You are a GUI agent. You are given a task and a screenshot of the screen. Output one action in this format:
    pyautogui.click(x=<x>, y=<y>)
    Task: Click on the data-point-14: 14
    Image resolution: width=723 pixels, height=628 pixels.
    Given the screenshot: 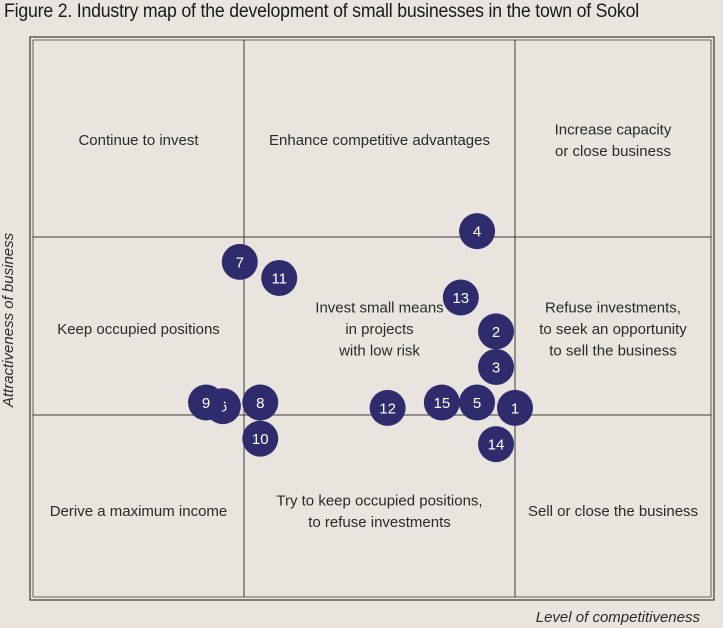 What is the action you would take?
    pyautogui.click(x=496, y=444)
    